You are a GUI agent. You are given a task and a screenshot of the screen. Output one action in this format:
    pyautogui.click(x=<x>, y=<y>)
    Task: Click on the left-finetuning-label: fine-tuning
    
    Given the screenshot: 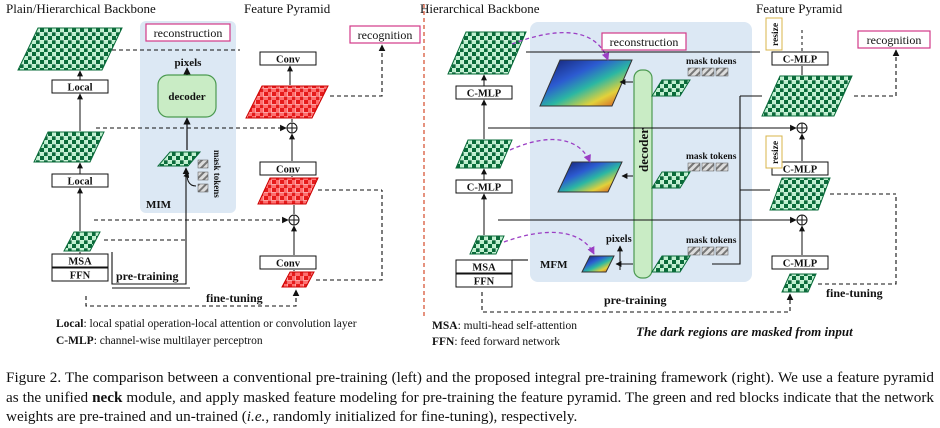 What is the action you would take?
    pyautogui.click(x=234, y=298)
    